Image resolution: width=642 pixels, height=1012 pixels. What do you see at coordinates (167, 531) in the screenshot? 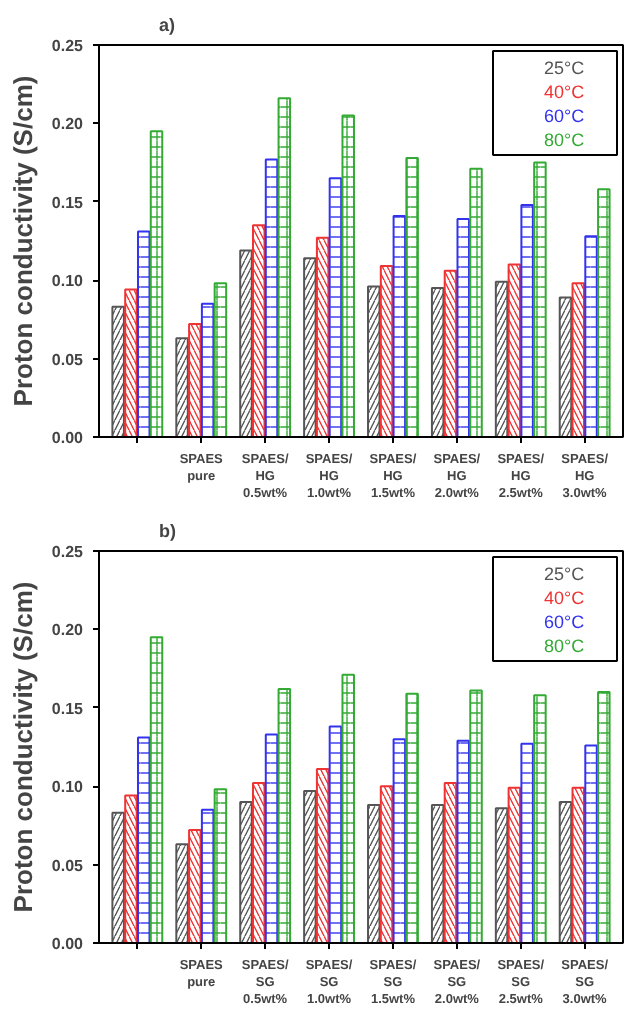
I see `chart-title: b)` at bounding box center [167, 531].